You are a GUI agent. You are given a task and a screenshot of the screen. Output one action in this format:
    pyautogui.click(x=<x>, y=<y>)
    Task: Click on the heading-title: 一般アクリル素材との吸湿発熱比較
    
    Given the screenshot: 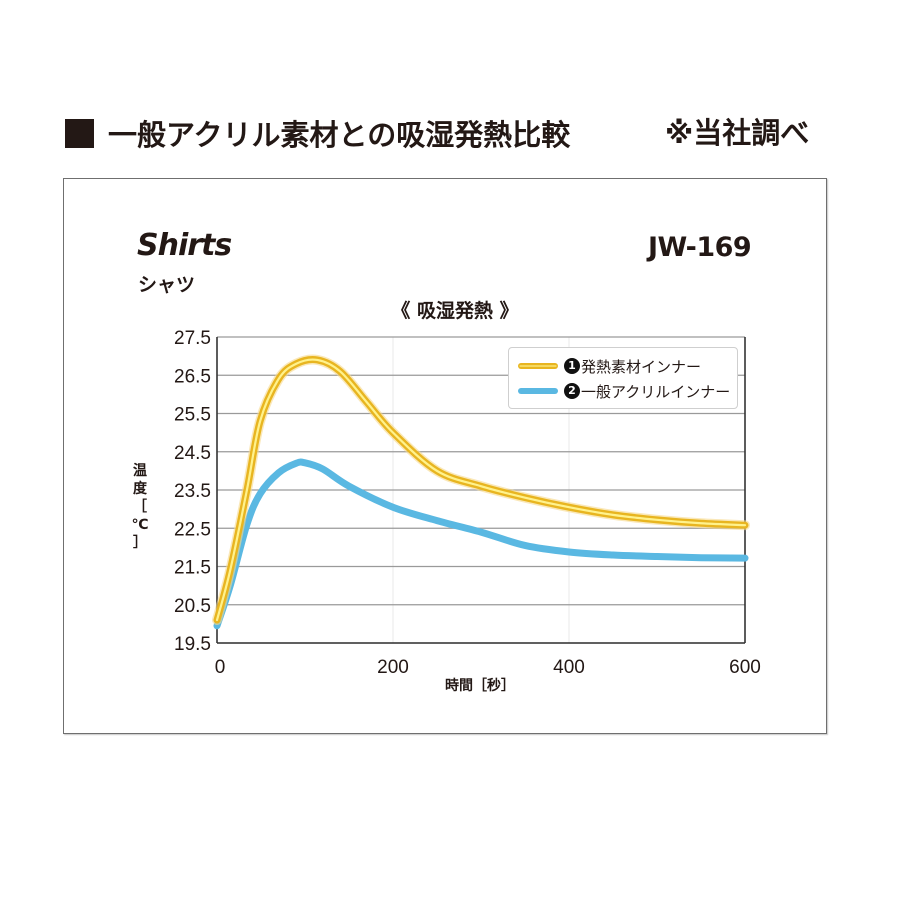 What is the action you would take?
    pyautogui.click(x=339, y=135)
    